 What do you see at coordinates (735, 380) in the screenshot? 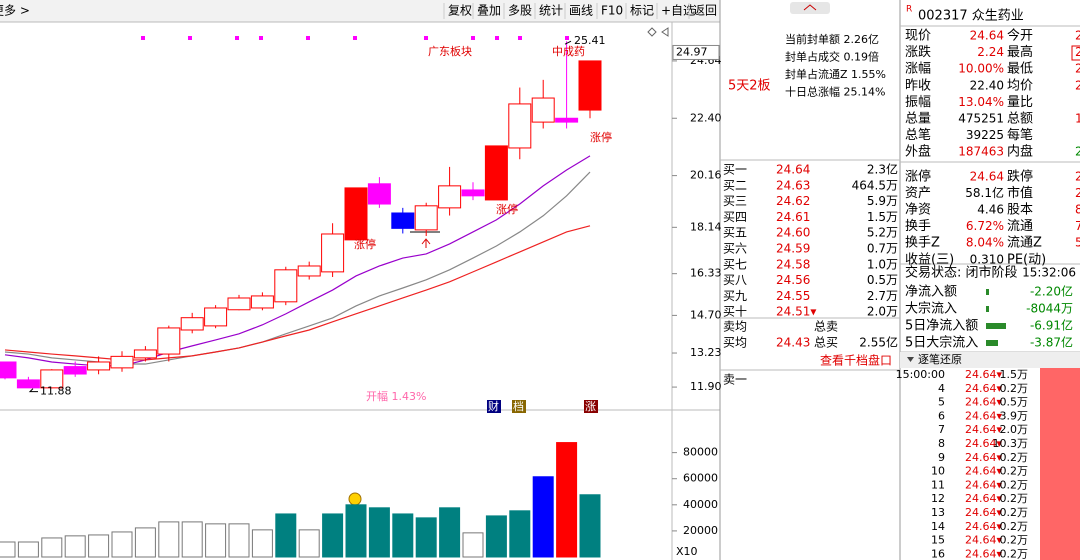
I see `sell1: 卖一` at bounding box center [735, 380].